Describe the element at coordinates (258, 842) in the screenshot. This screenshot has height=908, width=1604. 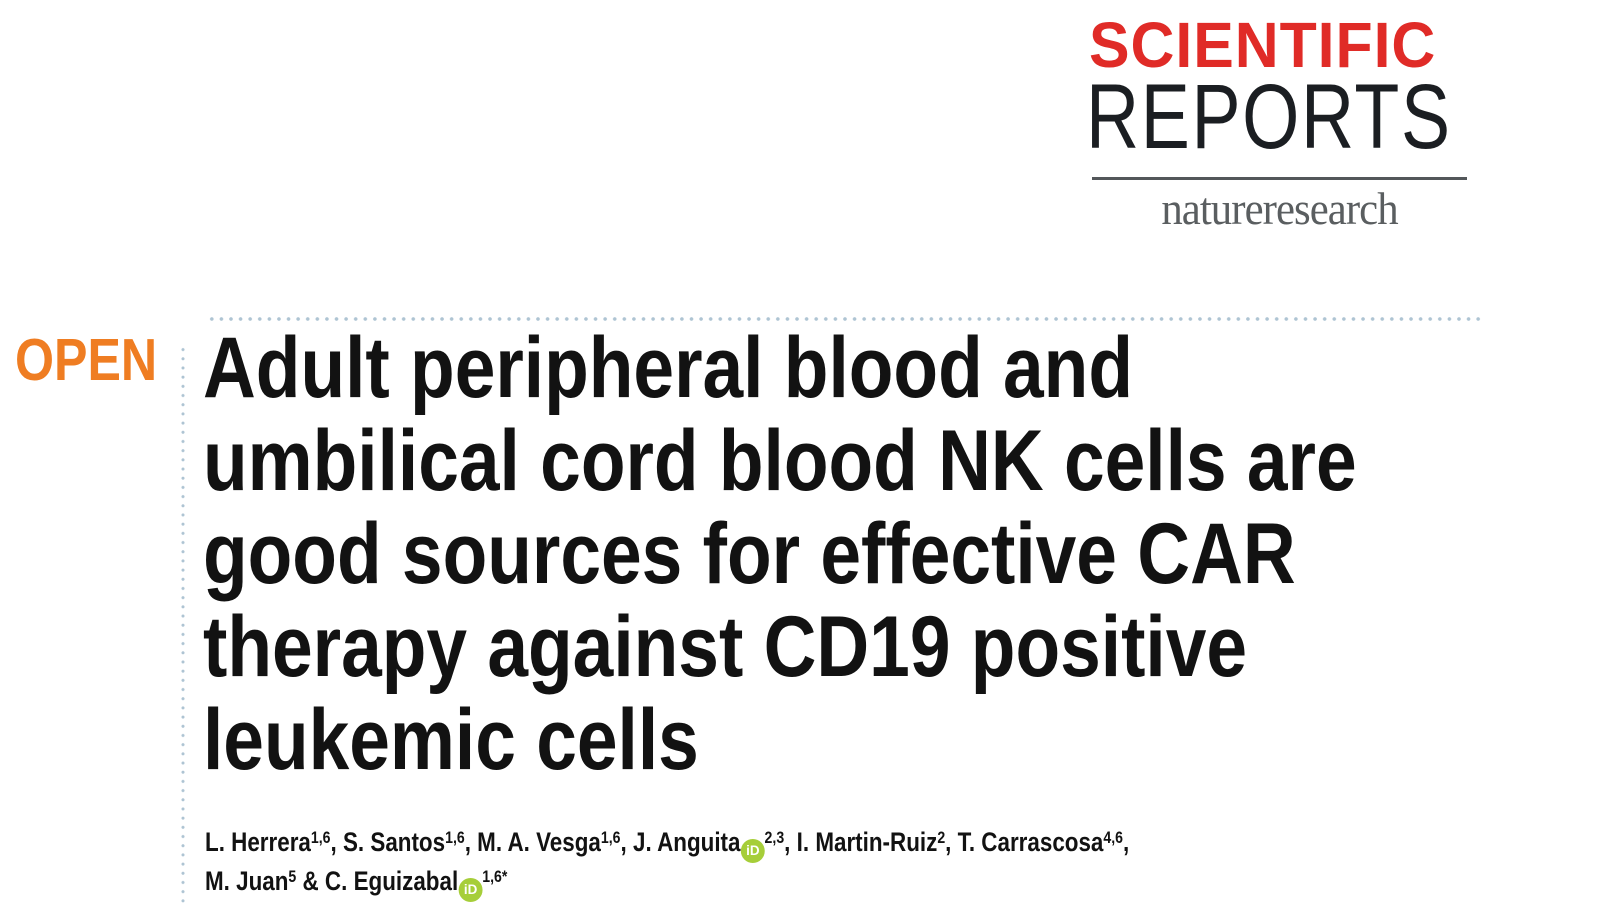
I see `author-name: L. Herrera` at that location.